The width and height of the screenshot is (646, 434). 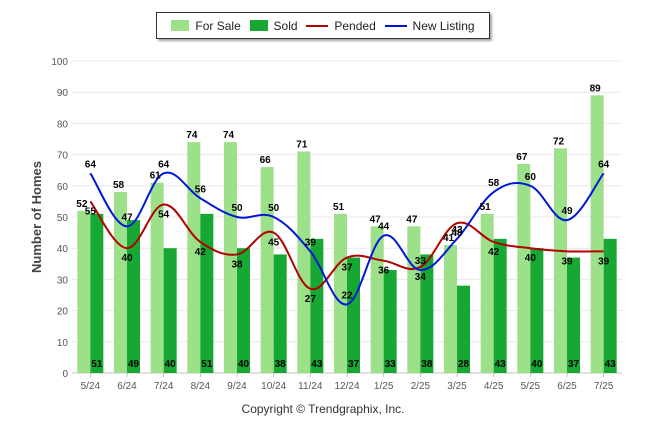 I want to click on legend-item-pended: Pended, so click(x=341, y=25).